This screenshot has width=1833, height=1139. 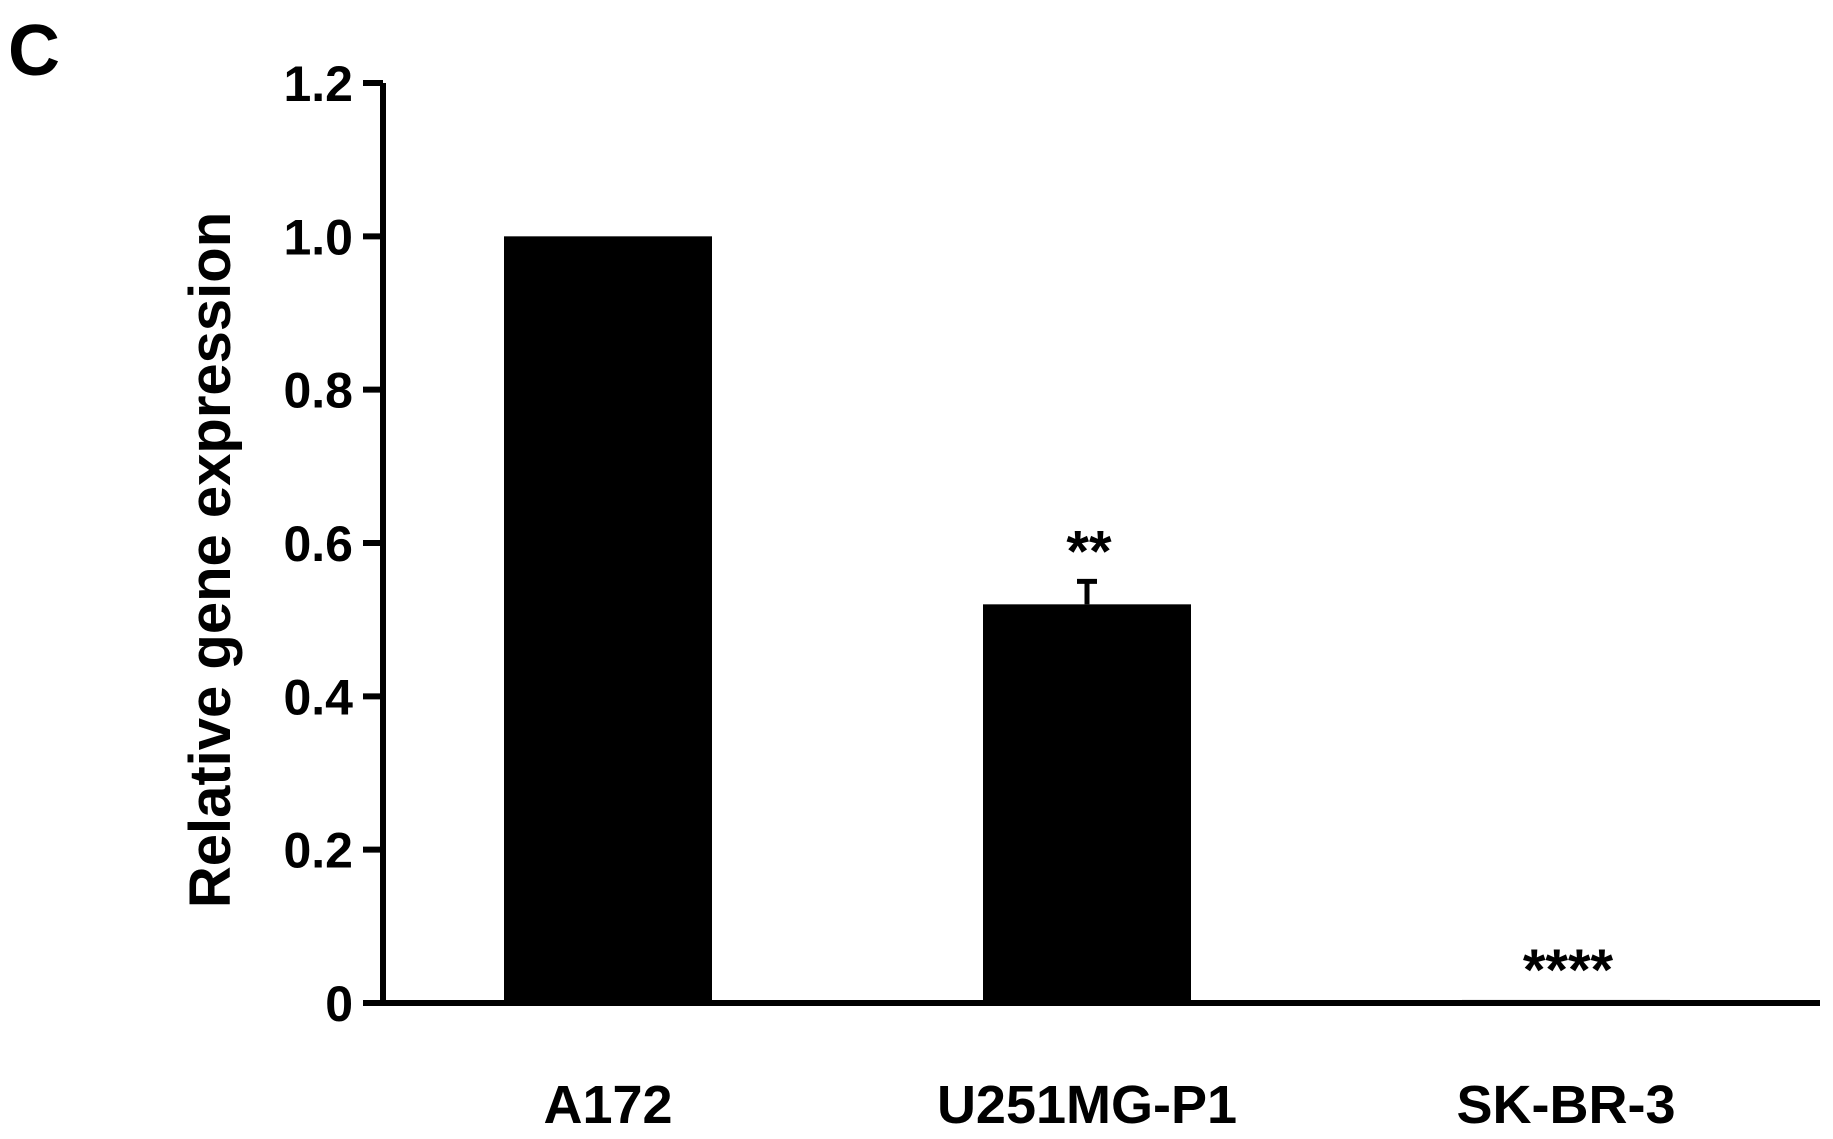 What do you see at coordinates (34, 51) in the screenshot?
I see `panel-label: C` at bounding box center [34, 51].